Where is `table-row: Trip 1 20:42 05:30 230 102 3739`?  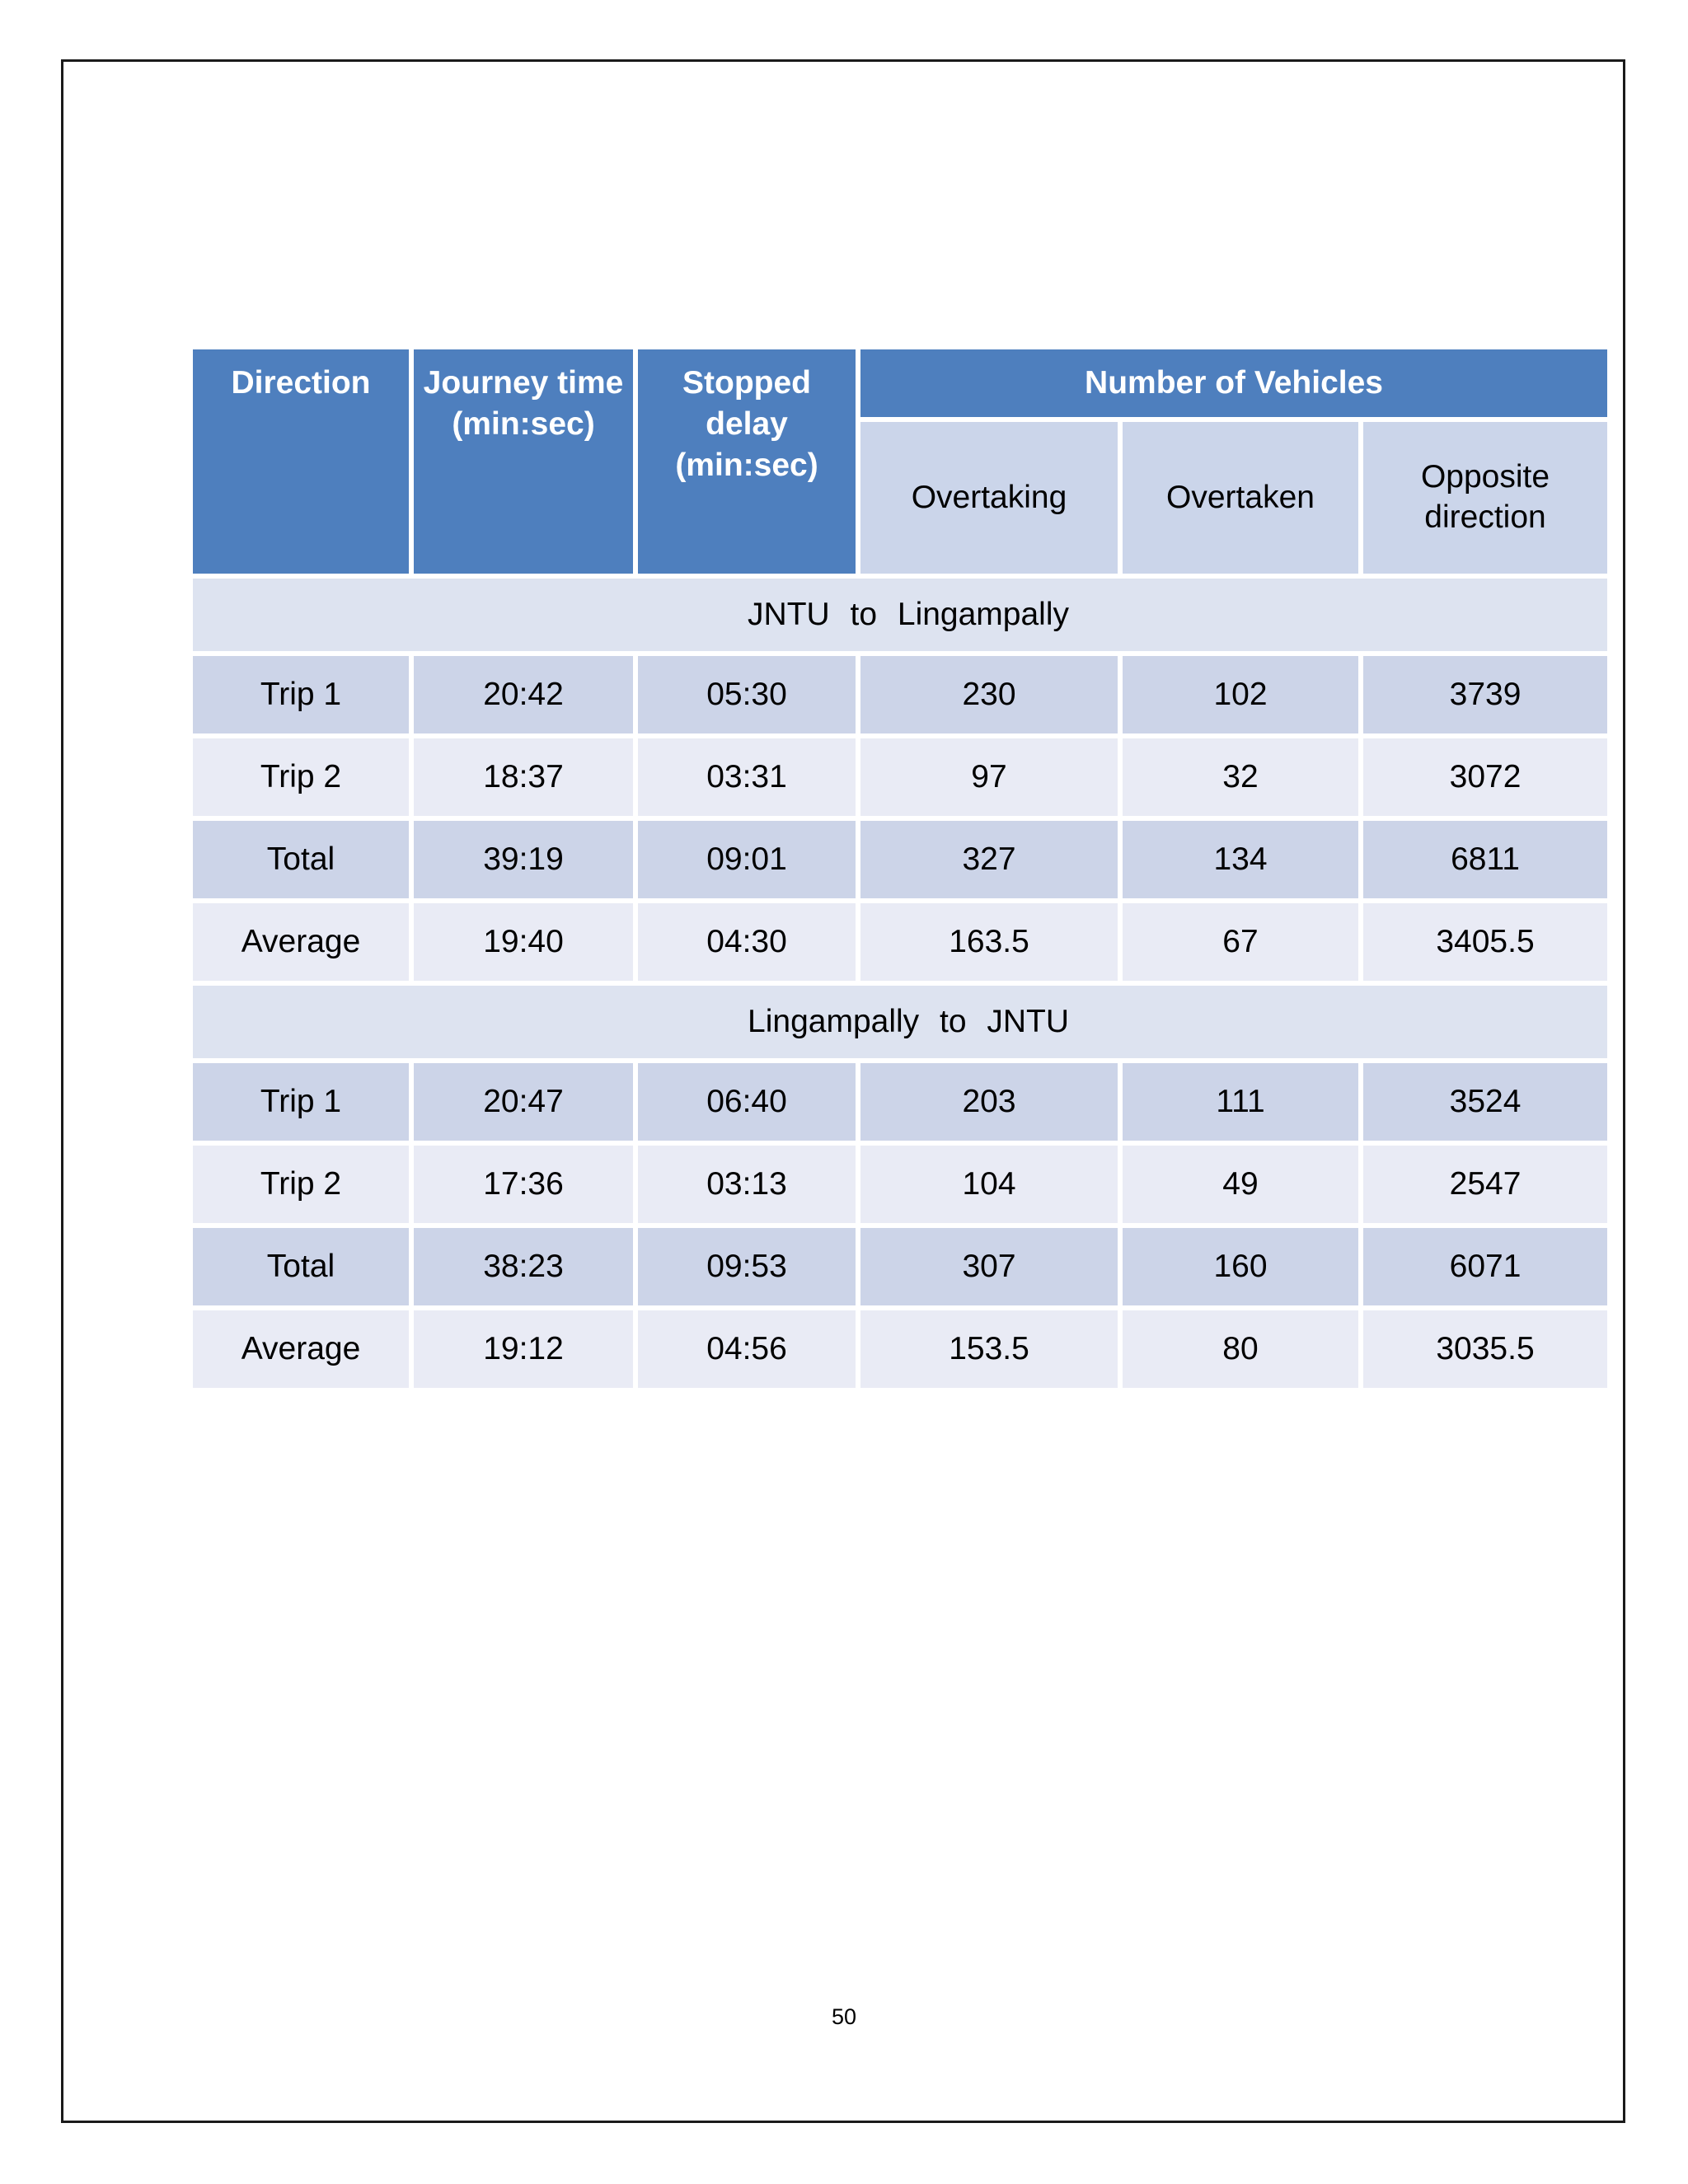
table-row: Trip 1 20:42 05:30 230 102 3739 is located at coordinates (900, 694).